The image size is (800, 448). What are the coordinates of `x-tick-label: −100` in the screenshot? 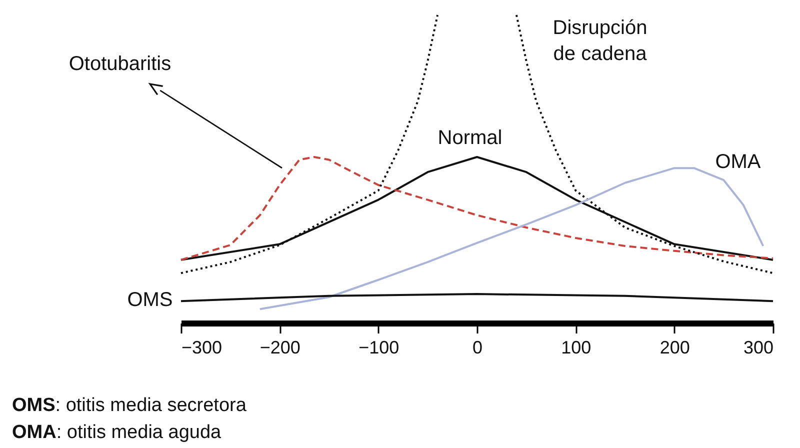 It's located at (379, 348).